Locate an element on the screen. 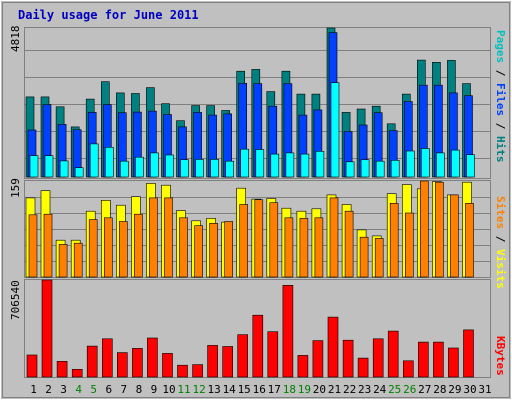  day-label-29: 29 is located at coordinates (454, 389).